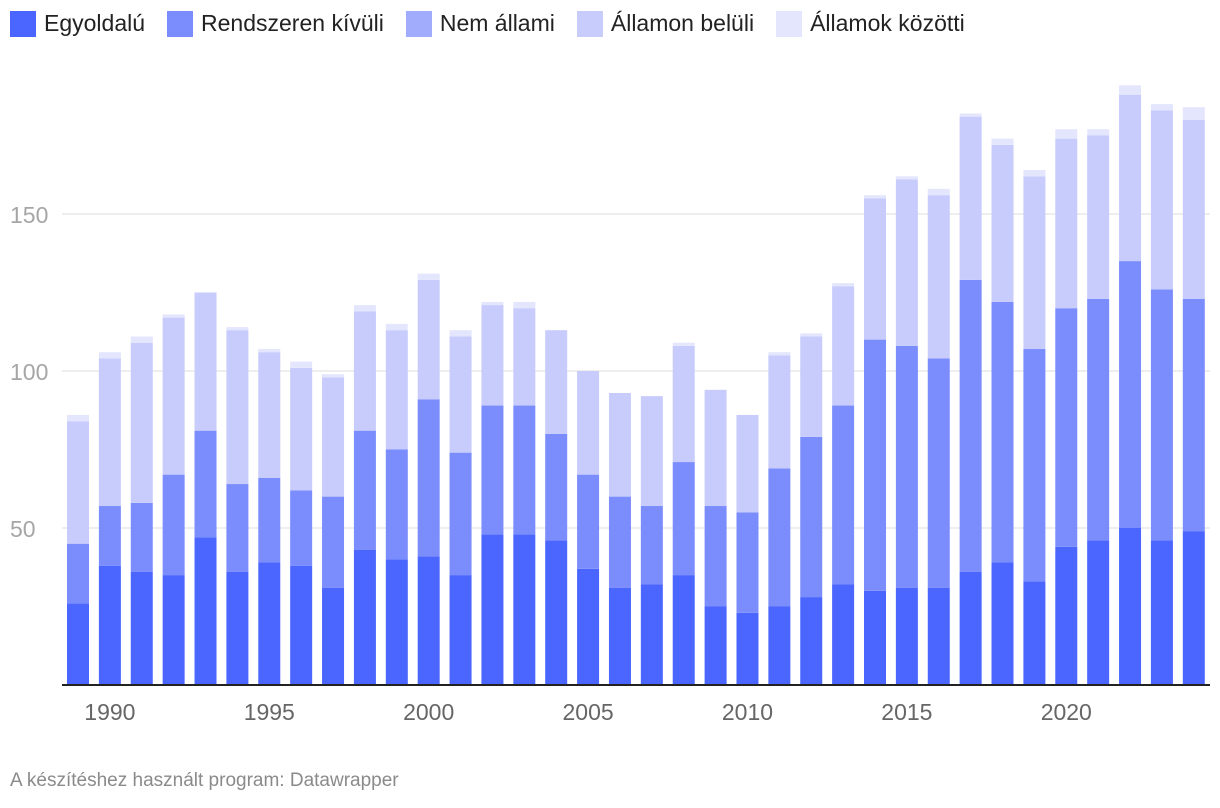 The image size is (1220, 808). I want to click on x-tick-label: 1990, so click(109, 712).